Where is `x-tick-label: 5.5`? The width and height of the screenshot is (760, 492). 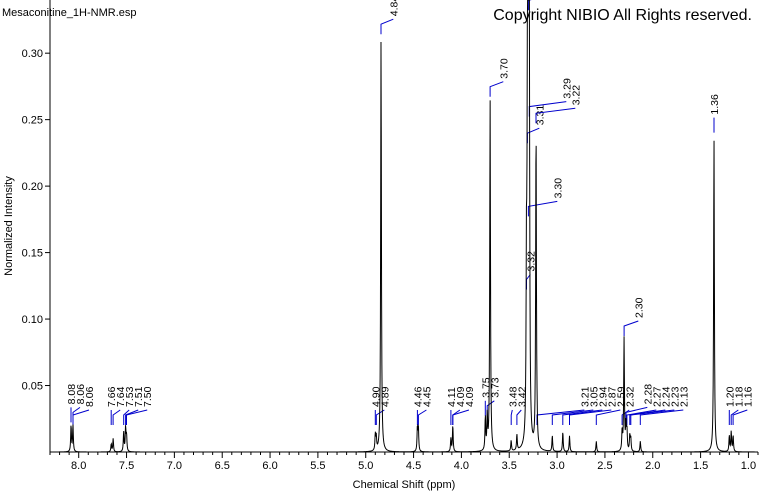 x-tick-label: 5.5 is located at coordinates (317, 466).